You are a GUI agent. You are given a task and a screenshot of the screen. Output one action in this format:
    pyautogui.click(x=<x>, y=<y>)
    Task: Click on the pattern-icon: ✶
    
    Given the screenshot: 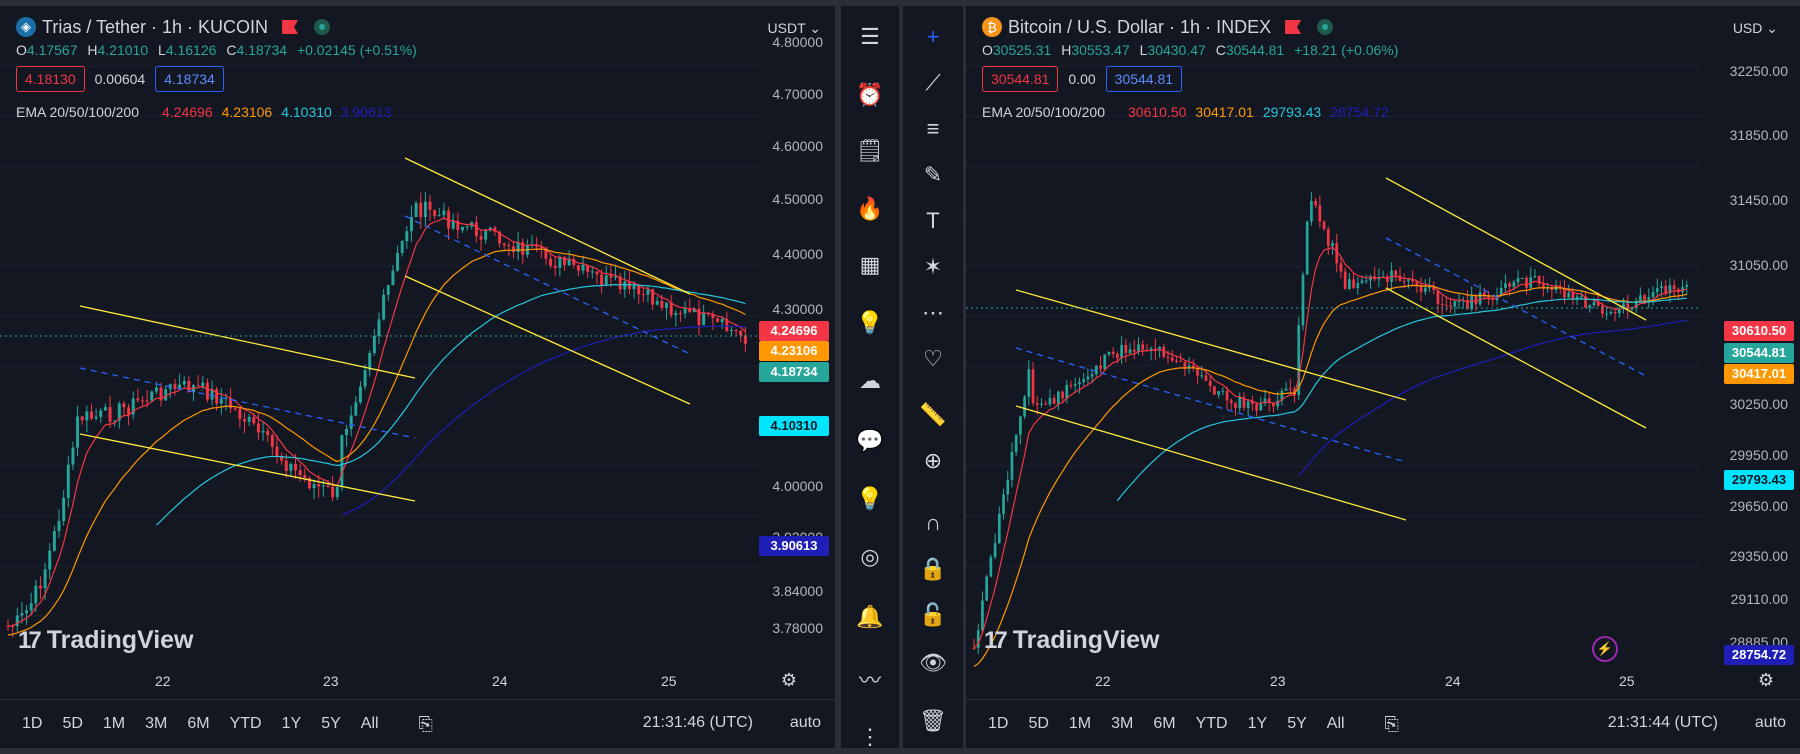 What is the action you would take?
    pyautogui.click(x=933, y=266)
    